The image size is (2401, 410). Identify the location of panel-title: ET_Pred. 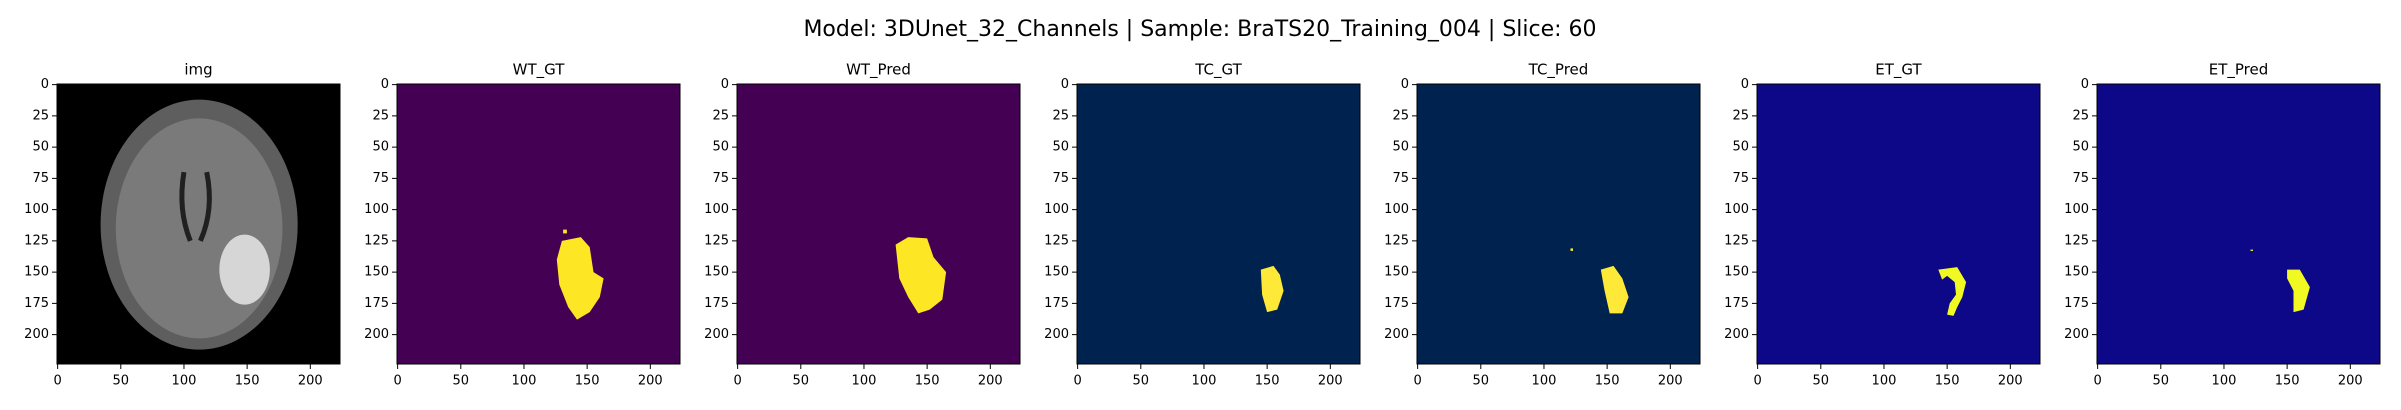
(2239, 70).